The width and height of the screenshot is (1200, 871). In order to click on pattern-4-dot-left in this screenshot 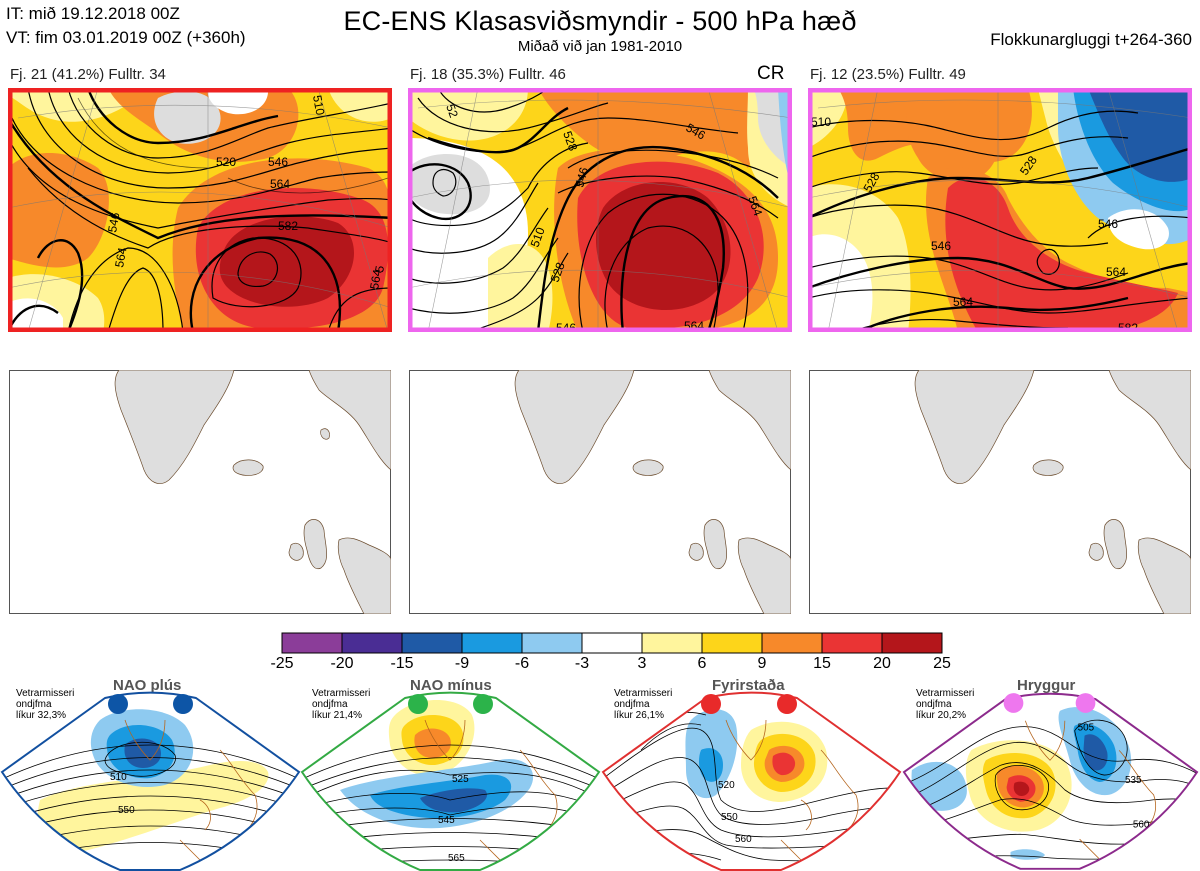, I will do `click(1013, 703)`.